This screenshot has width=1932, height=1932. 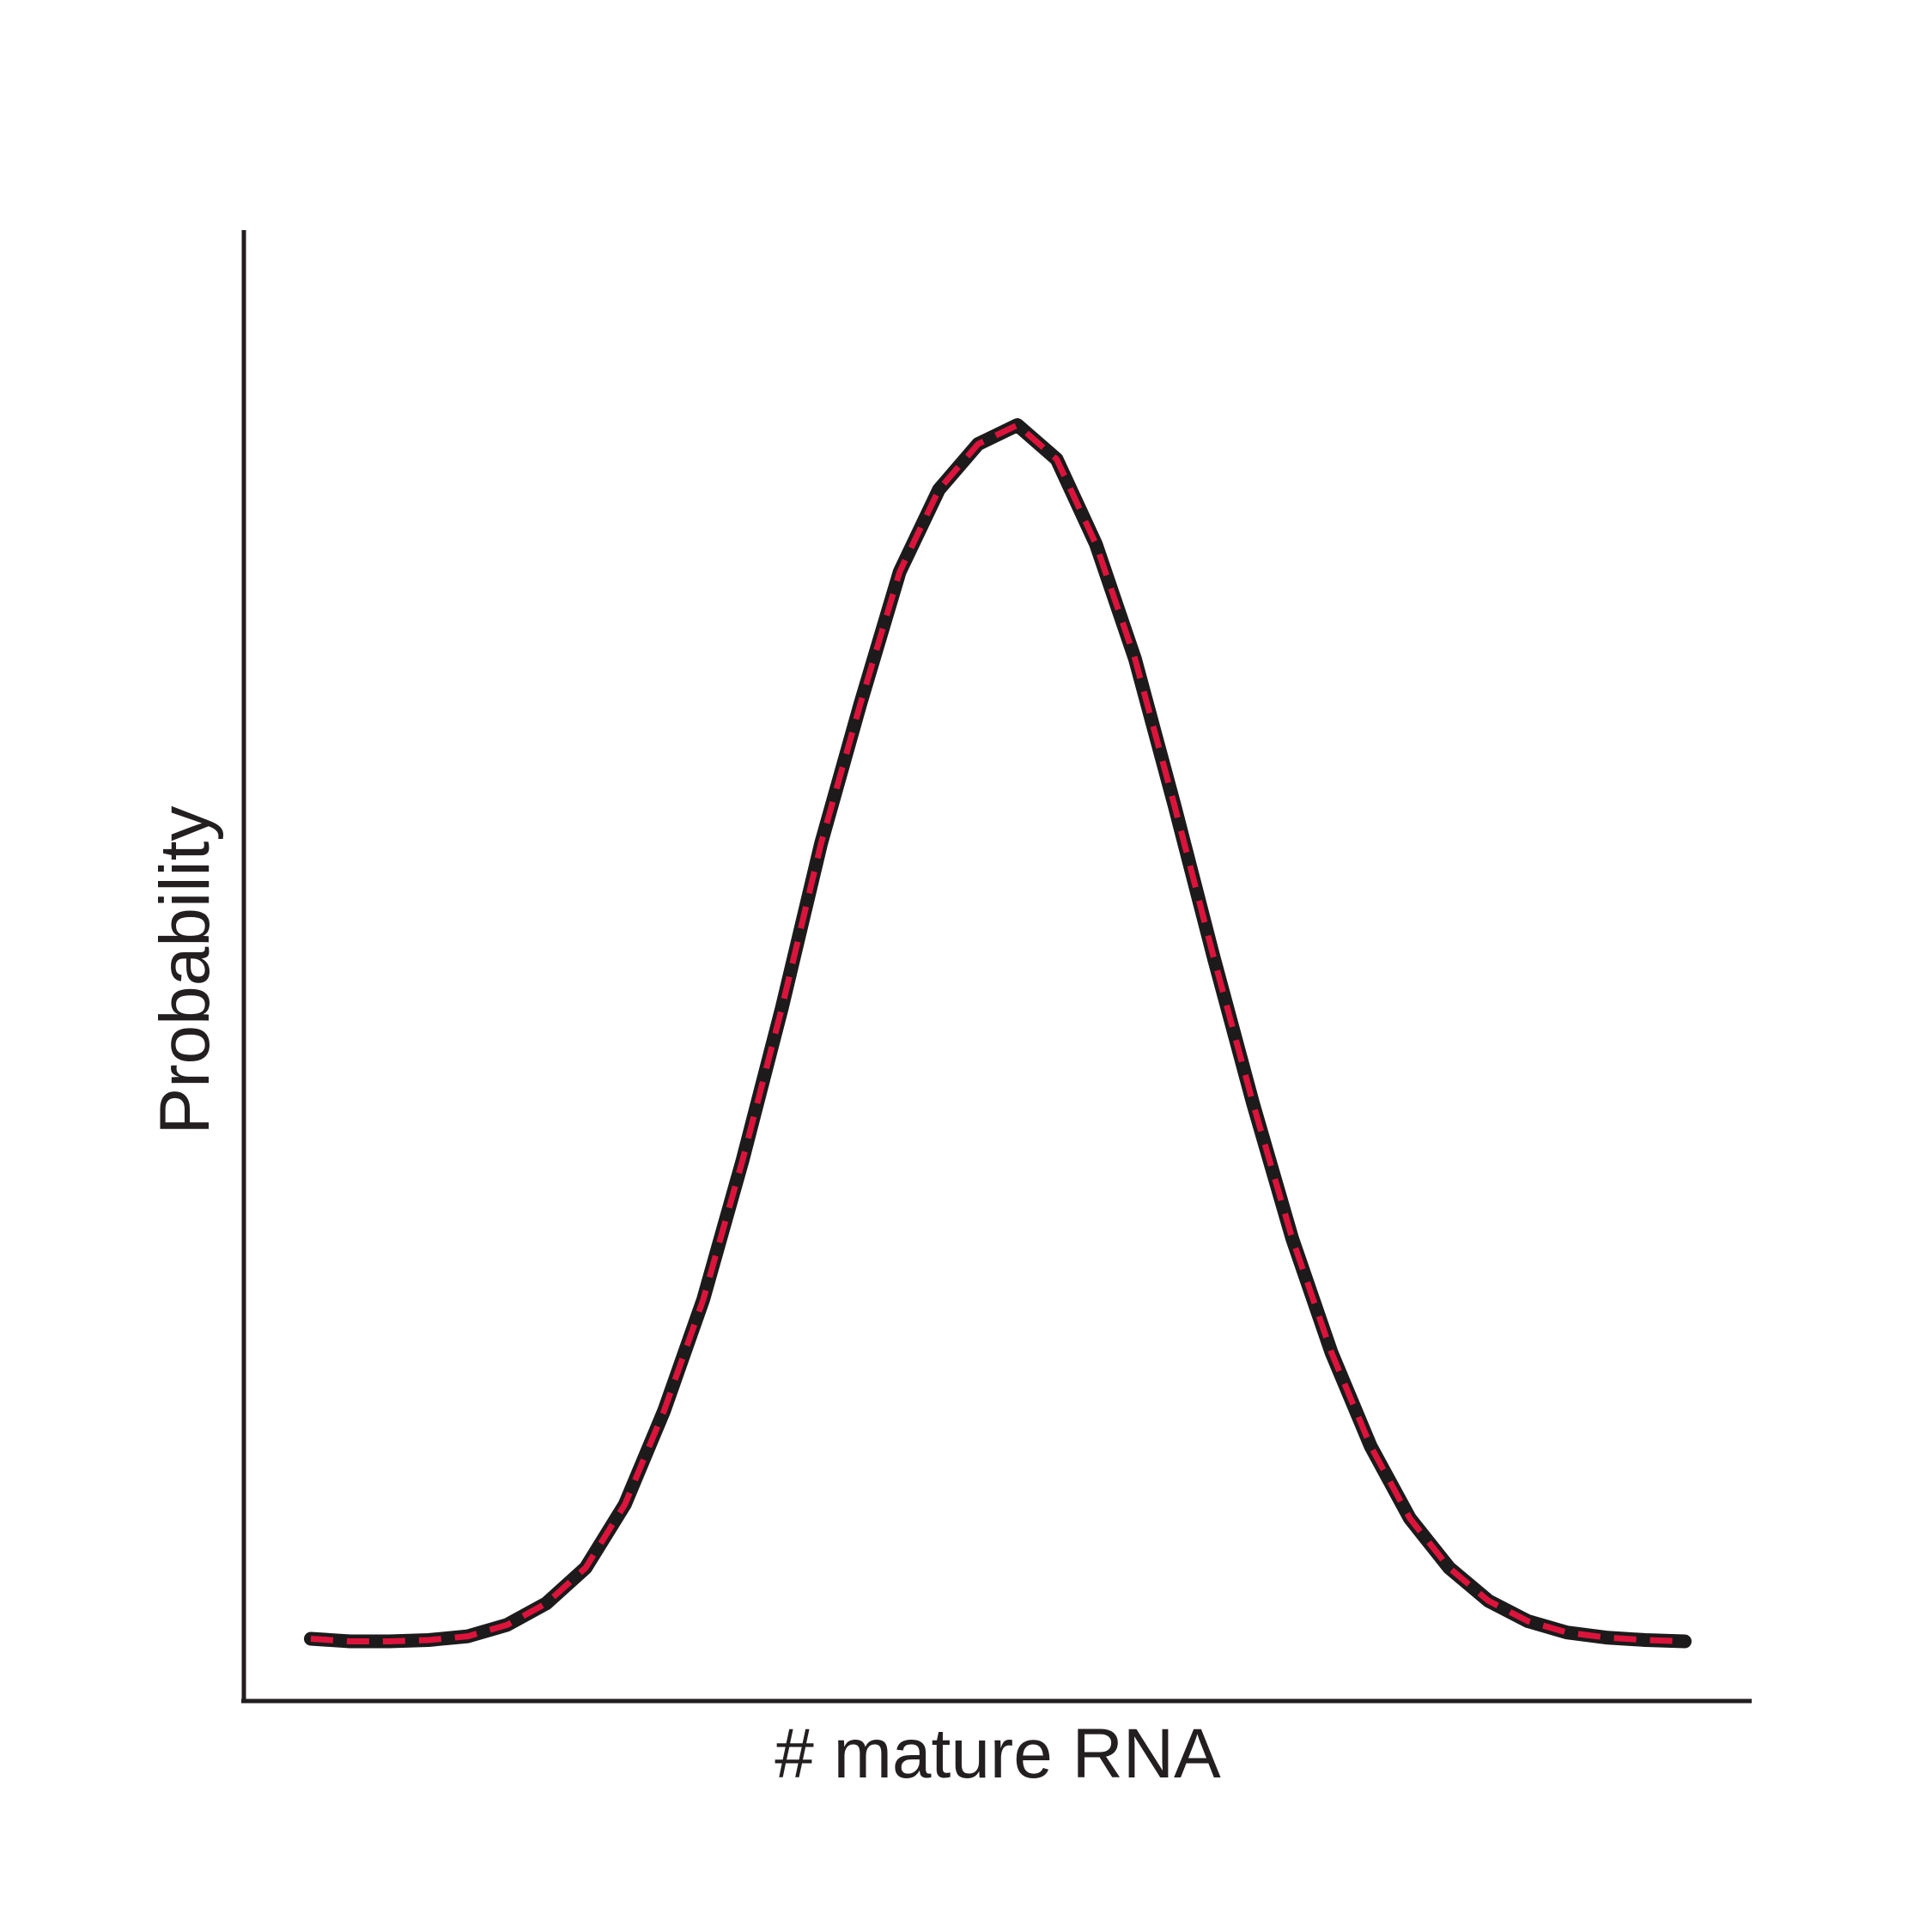 I want to click on y-axis-label: Probability, so click(x=185, y=970).